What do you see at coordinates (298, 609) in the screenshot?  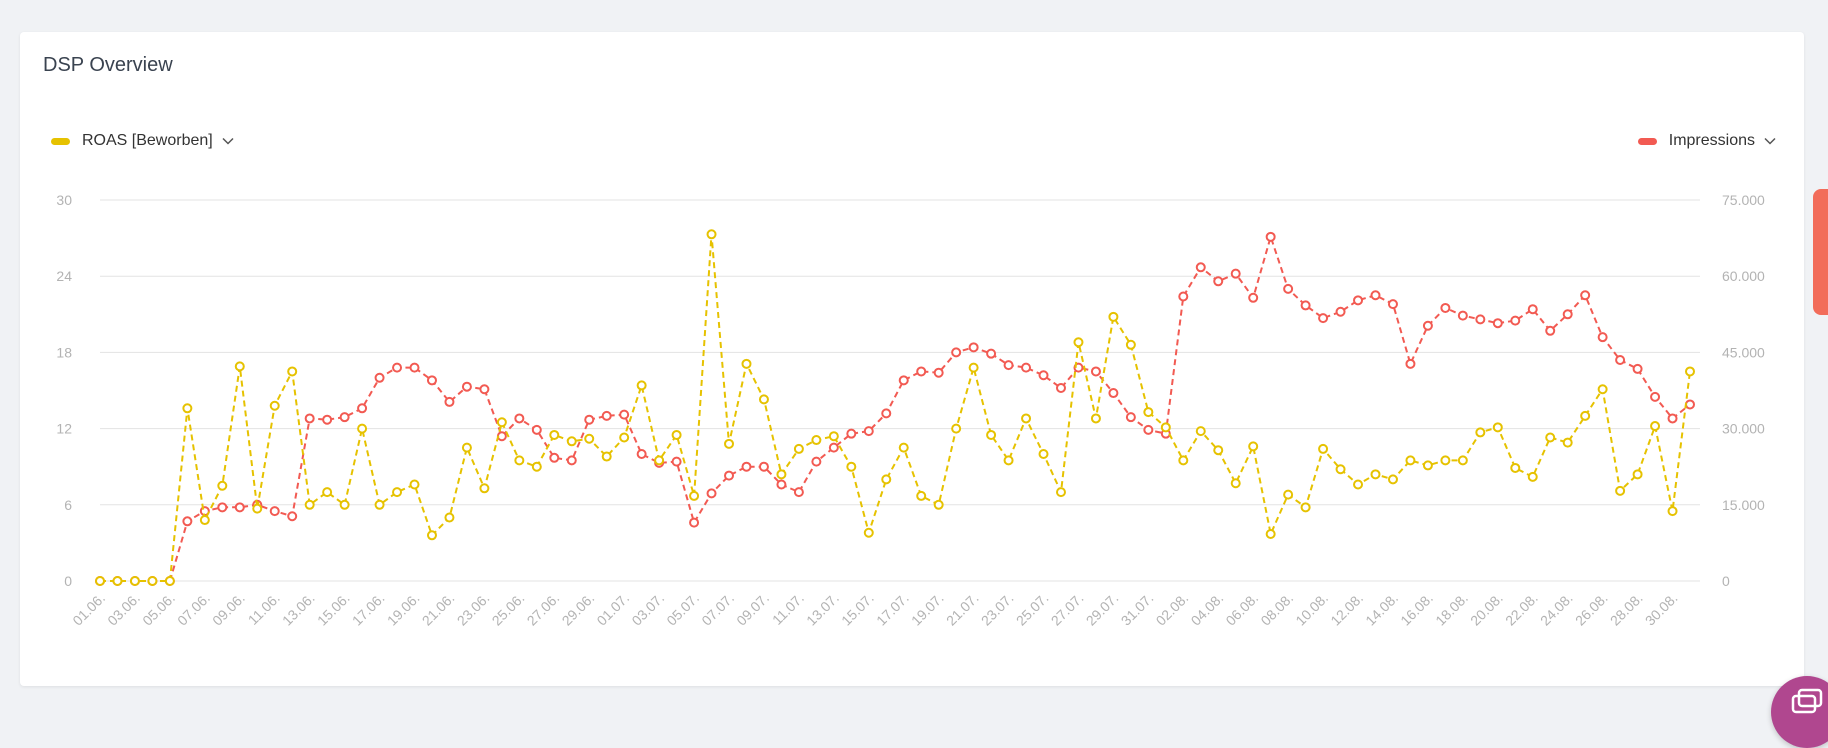 I see `x-tick-label: 13.06.` at bounding box center [298, 609].